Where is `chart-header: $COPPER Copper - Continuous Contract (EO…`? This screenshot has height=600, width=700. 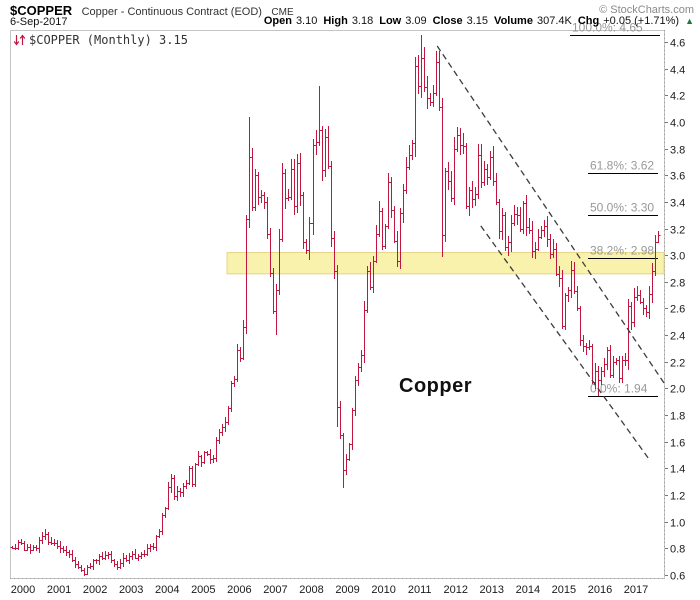
chart-header: $COPPER Copper - Continuous Contract (EO… is located at coordinates (152, 11).